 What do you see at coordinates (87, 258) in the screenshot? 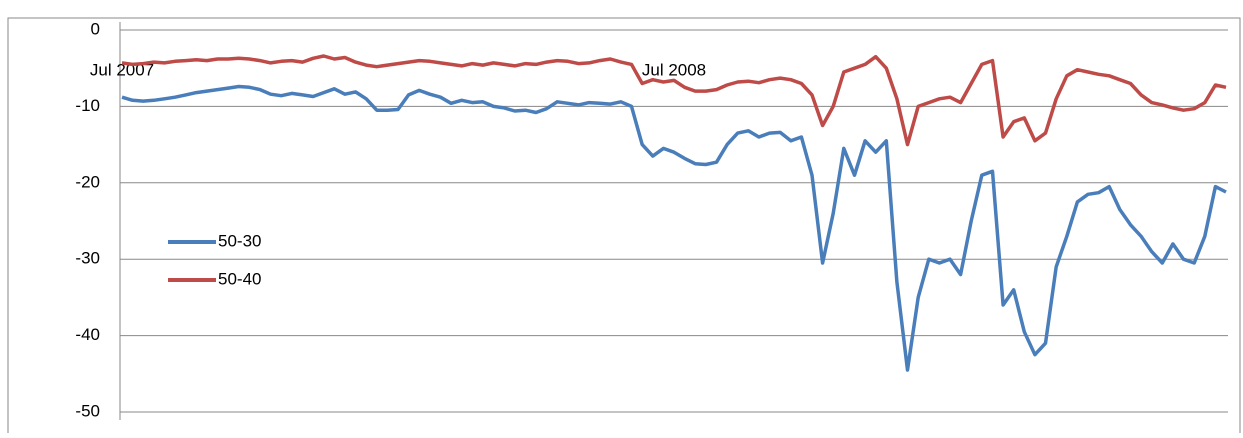
I see `y-tick-label: -30` at bounding box center [87, 258].